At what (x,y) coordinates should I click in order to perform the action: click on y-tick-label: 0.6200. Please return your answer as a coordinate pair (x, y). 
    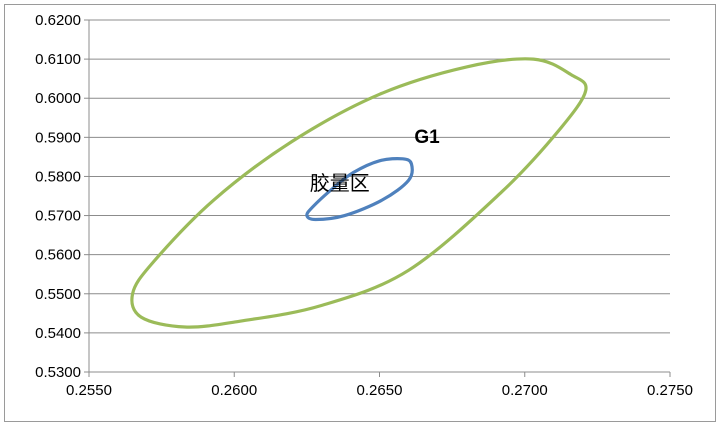
    Looking at the image, I should click on (58, 20).